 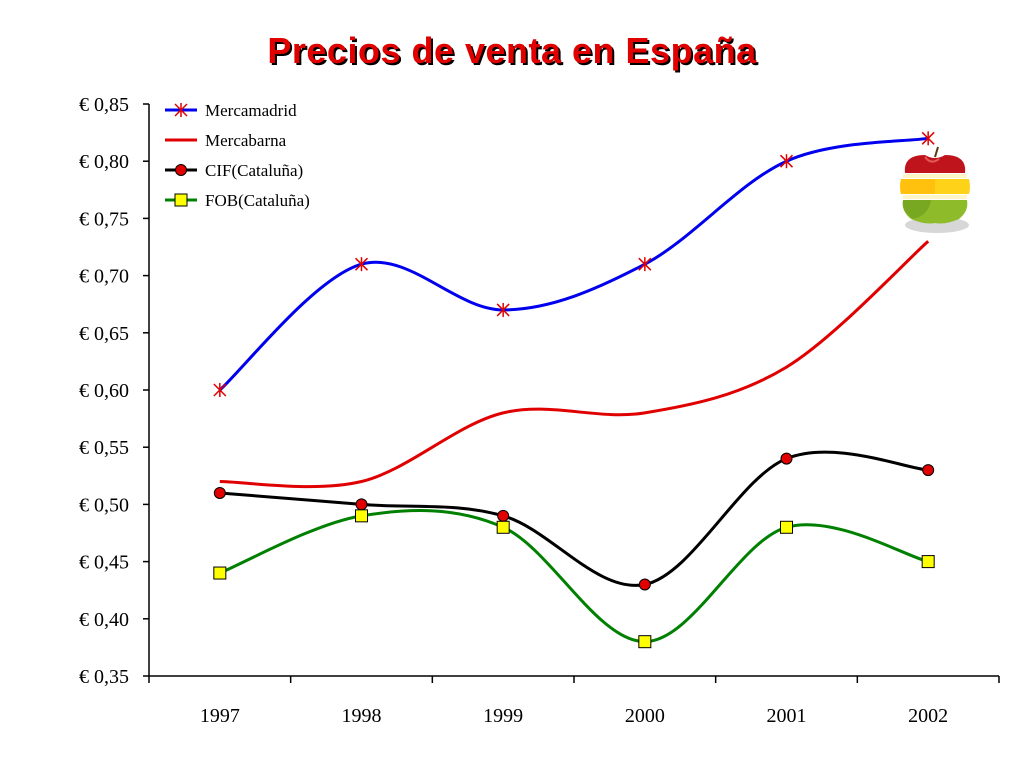 I want to click on y-tick-label: € 0,45, so click(x=104, y=563).